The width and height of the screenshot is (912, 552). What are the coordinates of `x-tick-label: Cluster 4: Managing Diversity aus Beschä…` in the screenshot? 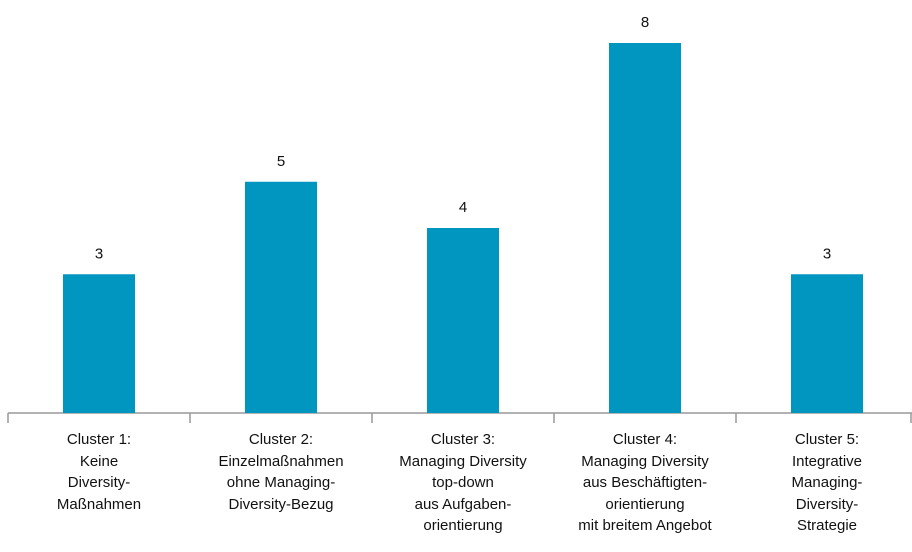 It's located at (645, 482).